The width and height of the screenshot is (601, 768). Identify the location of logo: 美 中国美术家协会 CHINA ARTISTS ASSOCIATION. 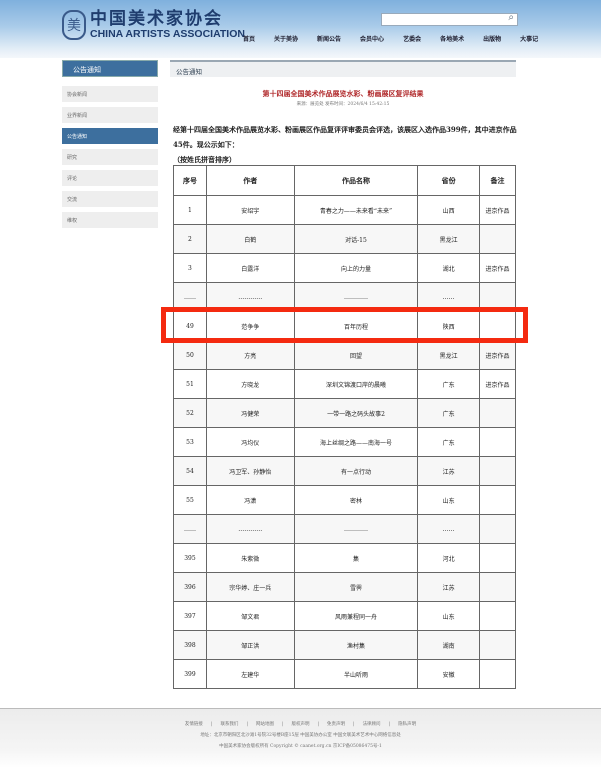
(153, 25).